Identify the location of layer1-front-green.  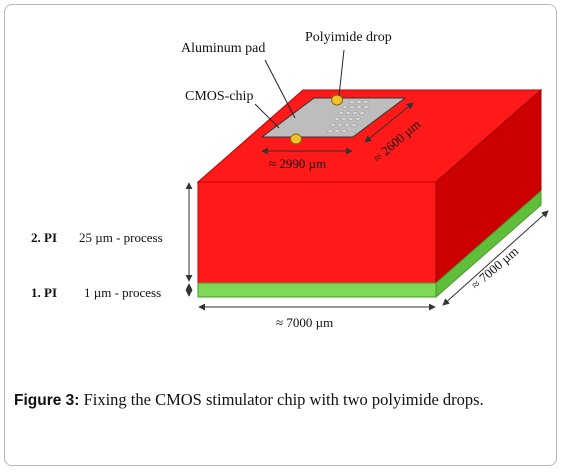
(317, 290).